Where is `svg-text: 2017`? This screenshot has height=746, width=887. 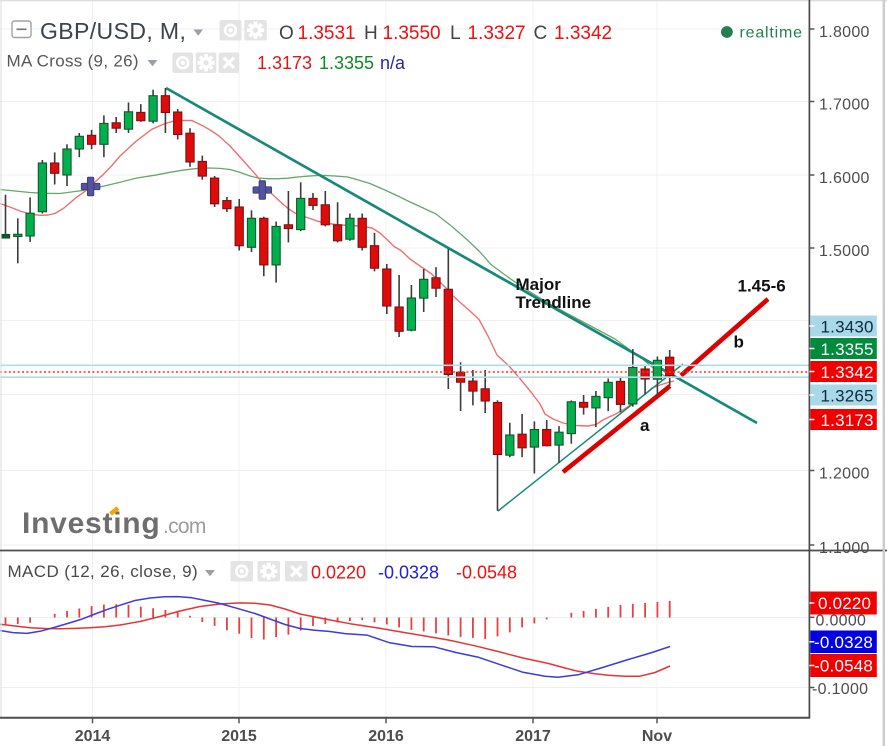
svg-text: 2017 is located at coordinates (533, 736).